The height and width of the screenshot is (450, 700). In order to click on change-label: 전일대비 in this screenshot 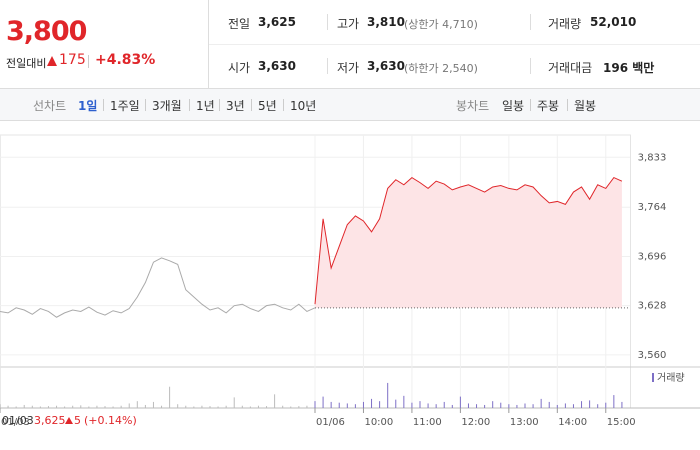, I will do `click(26, 63)`.